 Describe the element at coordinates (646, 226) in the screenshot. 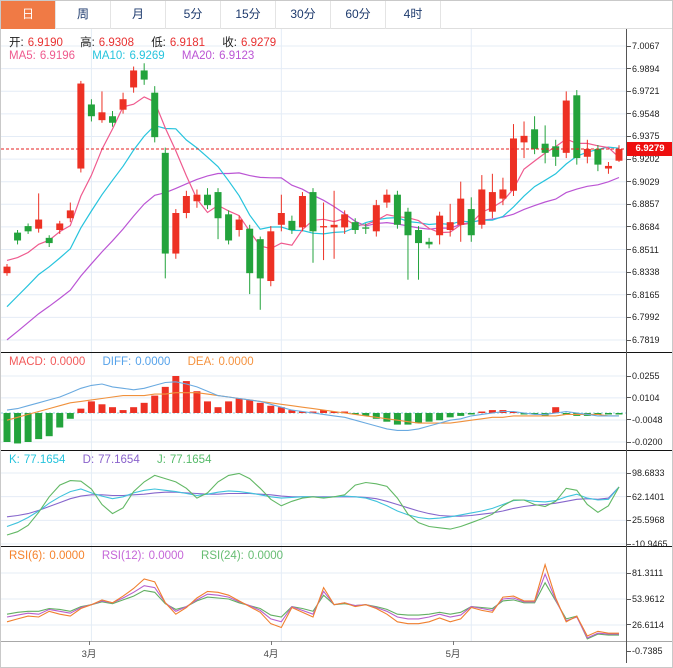

I see `axis-label: 6.8684` at that location.